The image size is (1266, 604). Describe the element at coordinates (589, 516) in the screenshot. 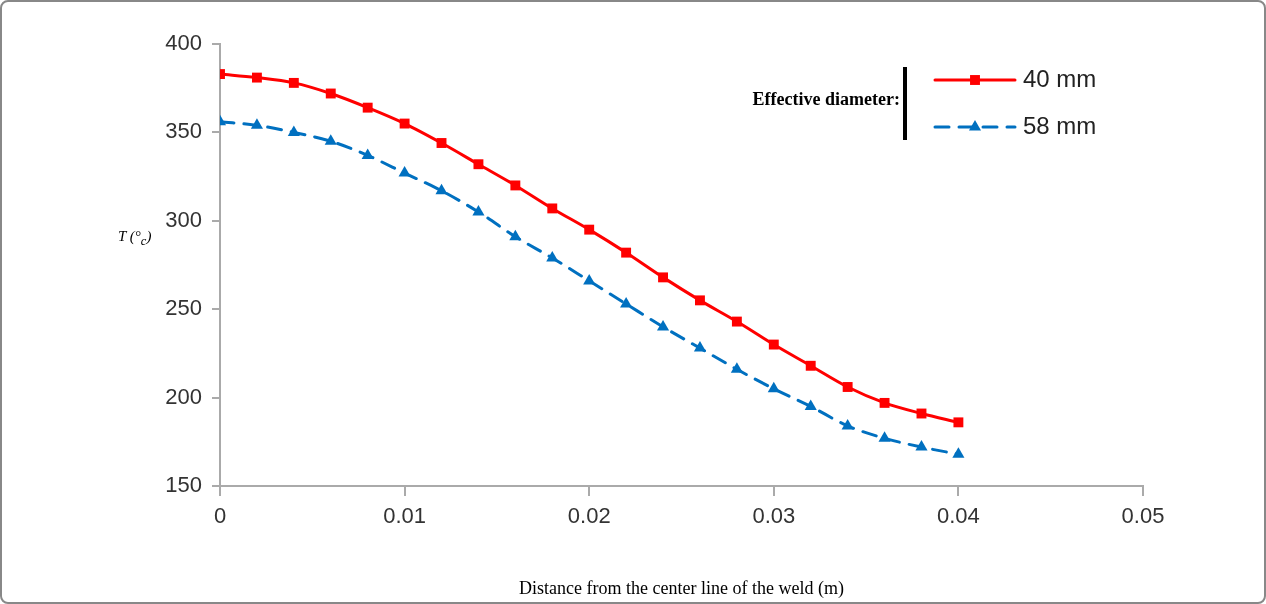

I see `x-tick-label: 0.02` at that location.